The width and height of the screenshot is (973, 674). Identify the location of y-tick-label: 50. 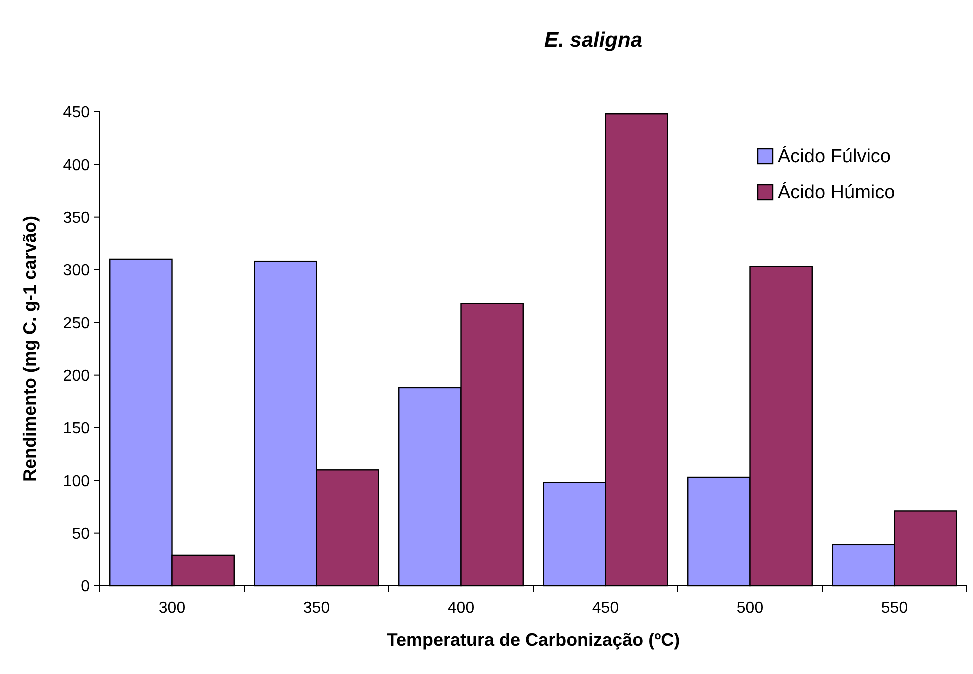
(81, 534).